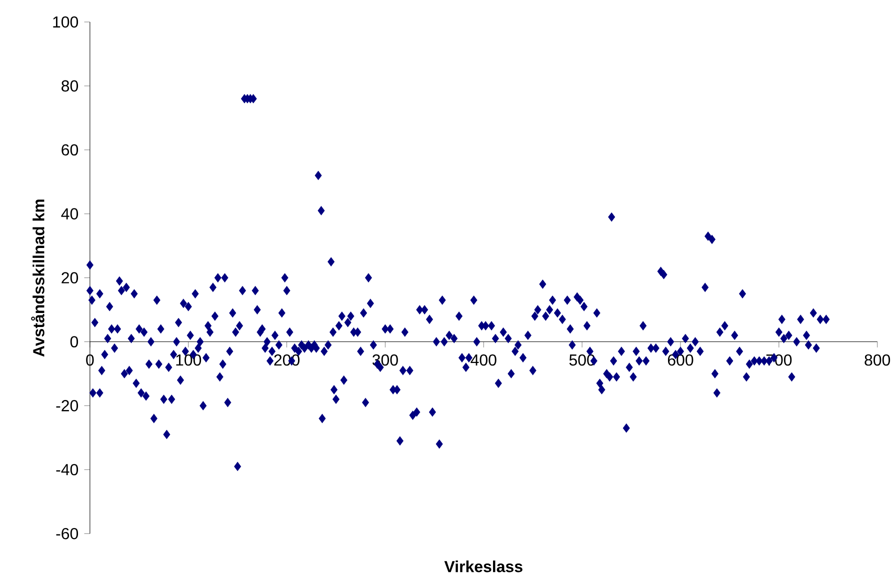 The height and width of the screenshot is (581, 896). Describe the element at coordinates (70, 278) in the screenshot. I see `y-tick-label: 20` at that location.